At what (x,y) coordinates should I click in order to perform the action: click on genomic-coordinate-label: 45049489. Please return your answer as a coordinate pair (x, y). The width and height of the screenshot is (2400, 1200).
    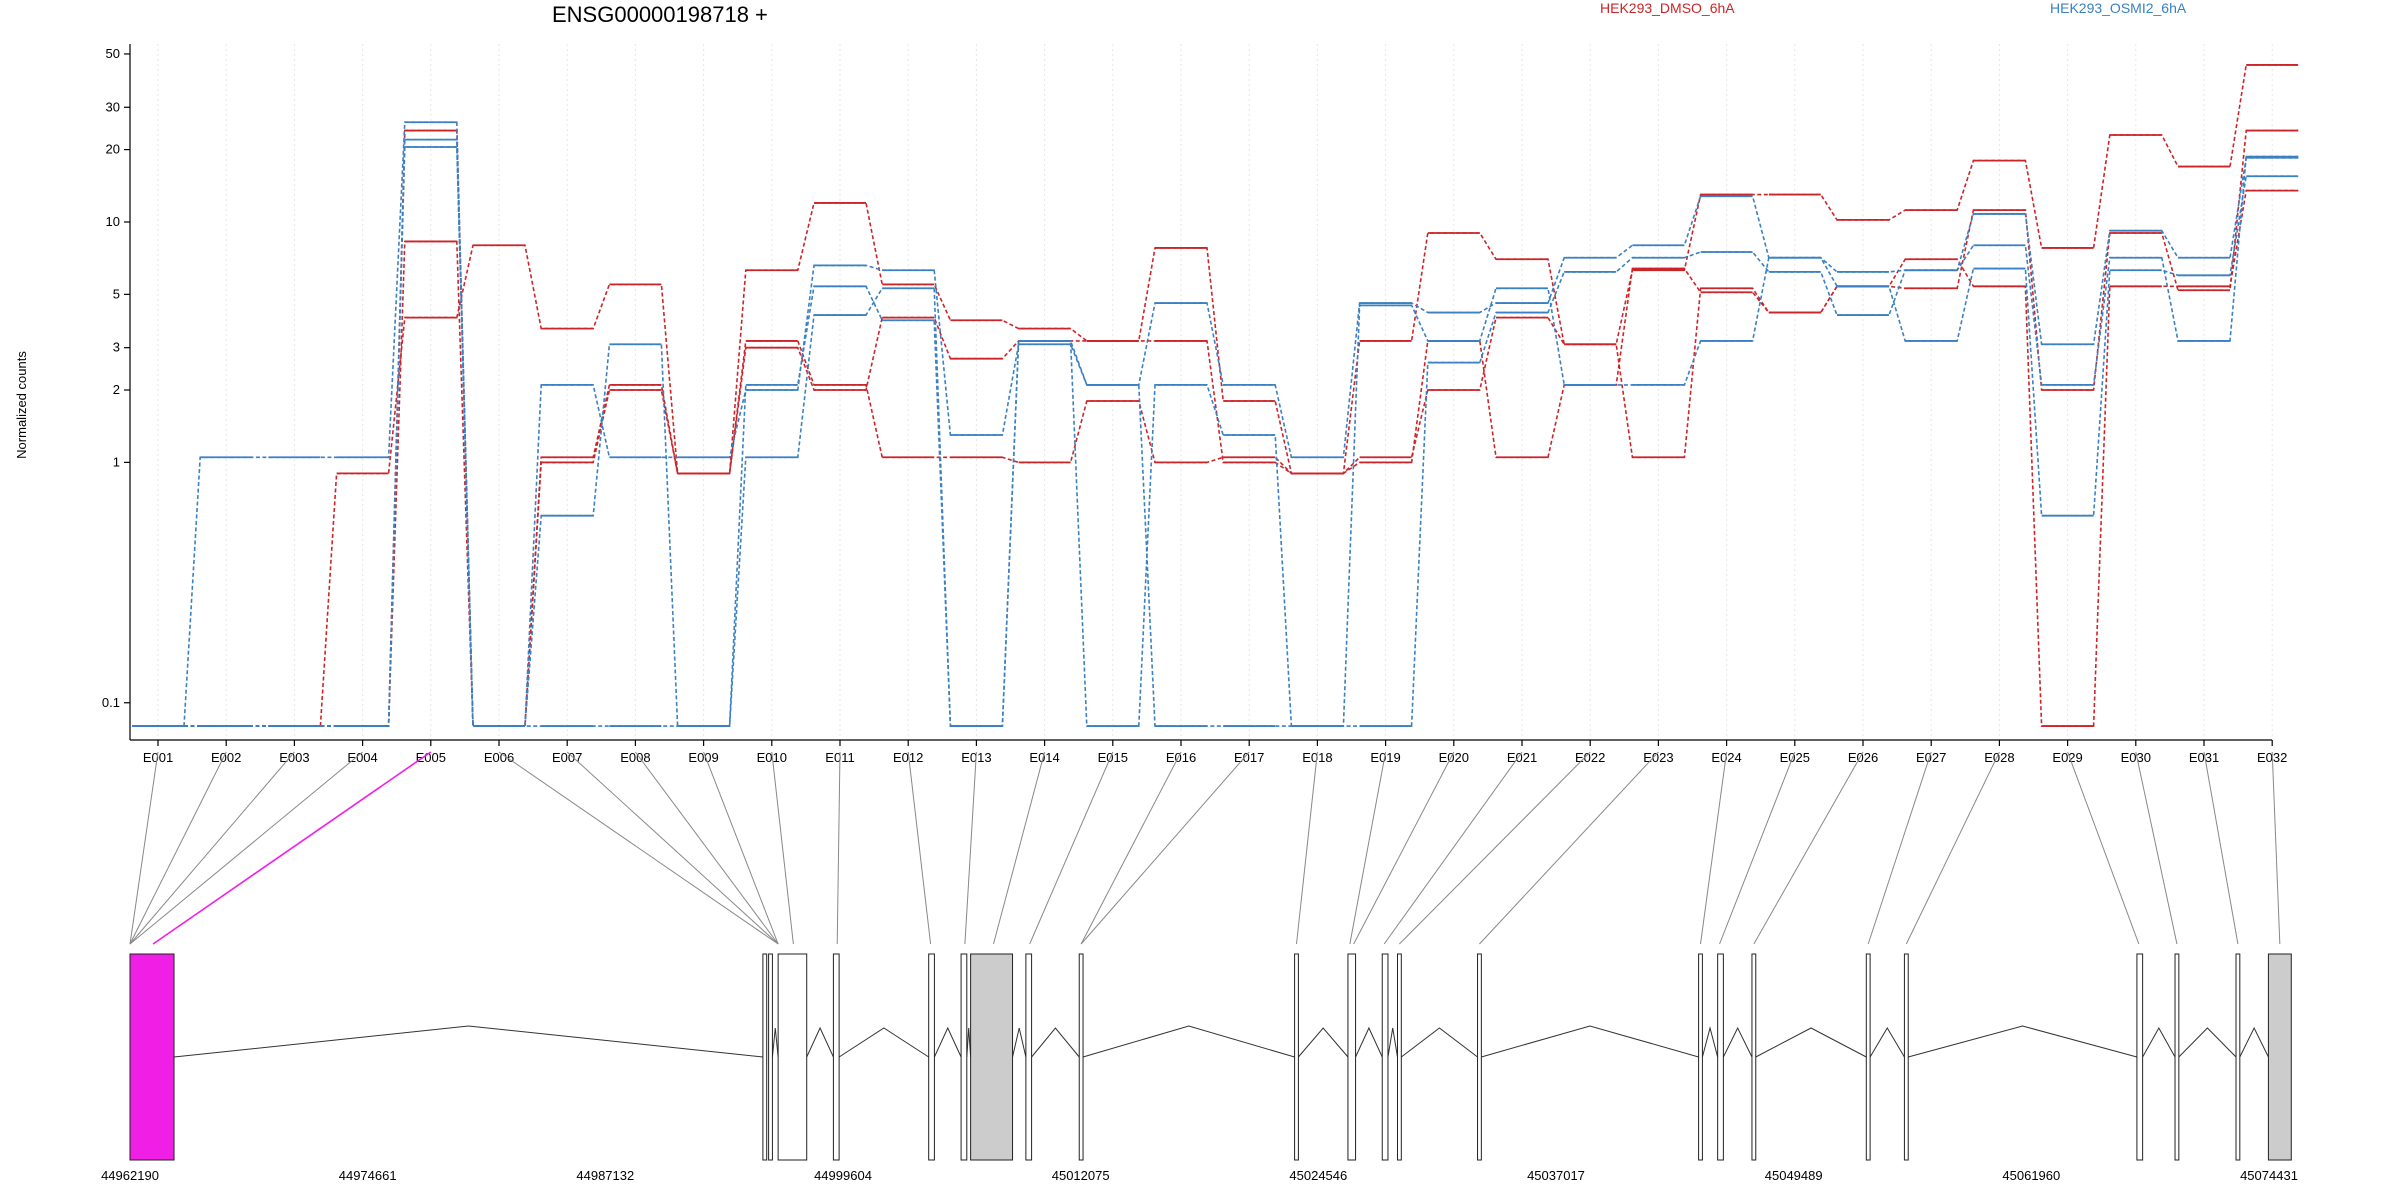
    Looking at the image, I should click on (1794, 1175).